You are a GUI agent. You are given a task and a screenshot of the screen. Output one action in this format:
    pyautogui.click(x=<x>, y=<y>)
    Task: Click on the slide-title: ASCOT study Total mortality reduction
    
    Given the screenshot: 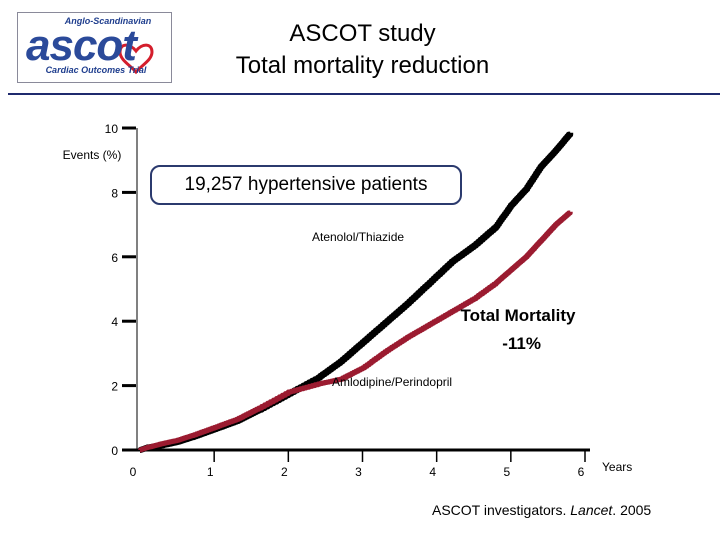 What is the action you would take?
    pyautogui.click(x=362, y=50)
    